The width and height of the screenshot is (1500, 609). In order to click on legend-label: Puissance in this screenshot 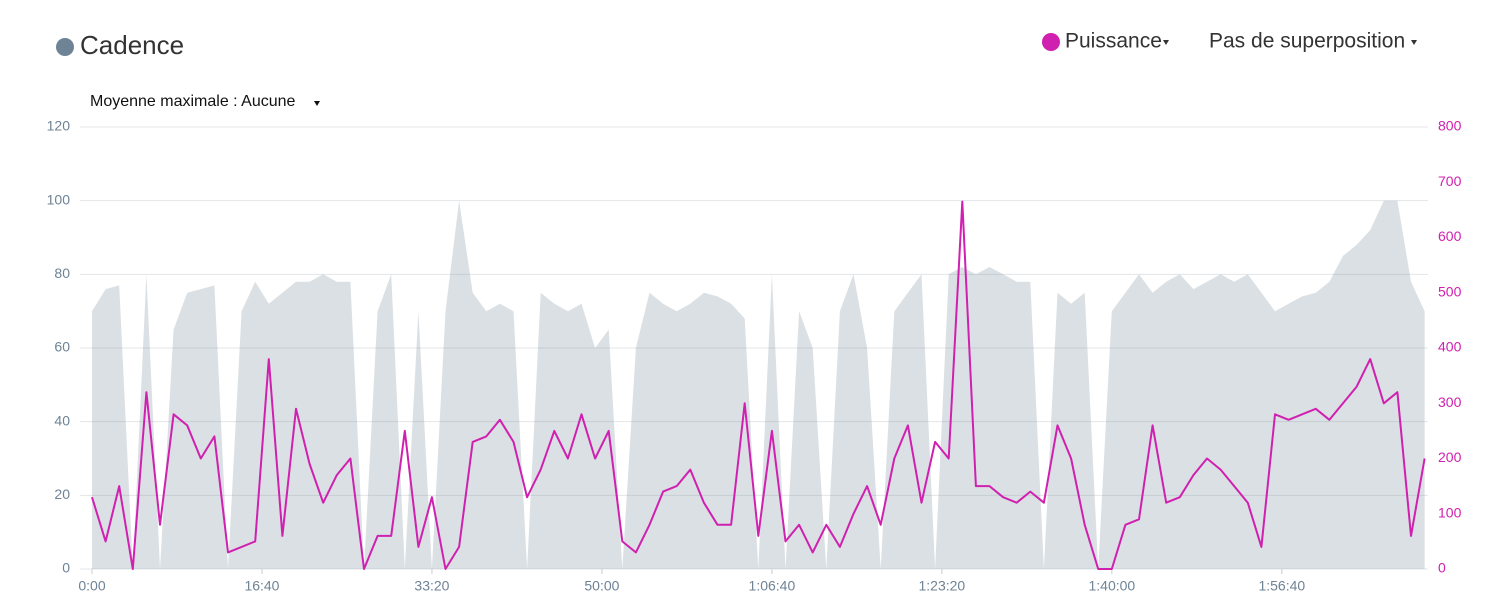, I will do `click(1113, 41)`.